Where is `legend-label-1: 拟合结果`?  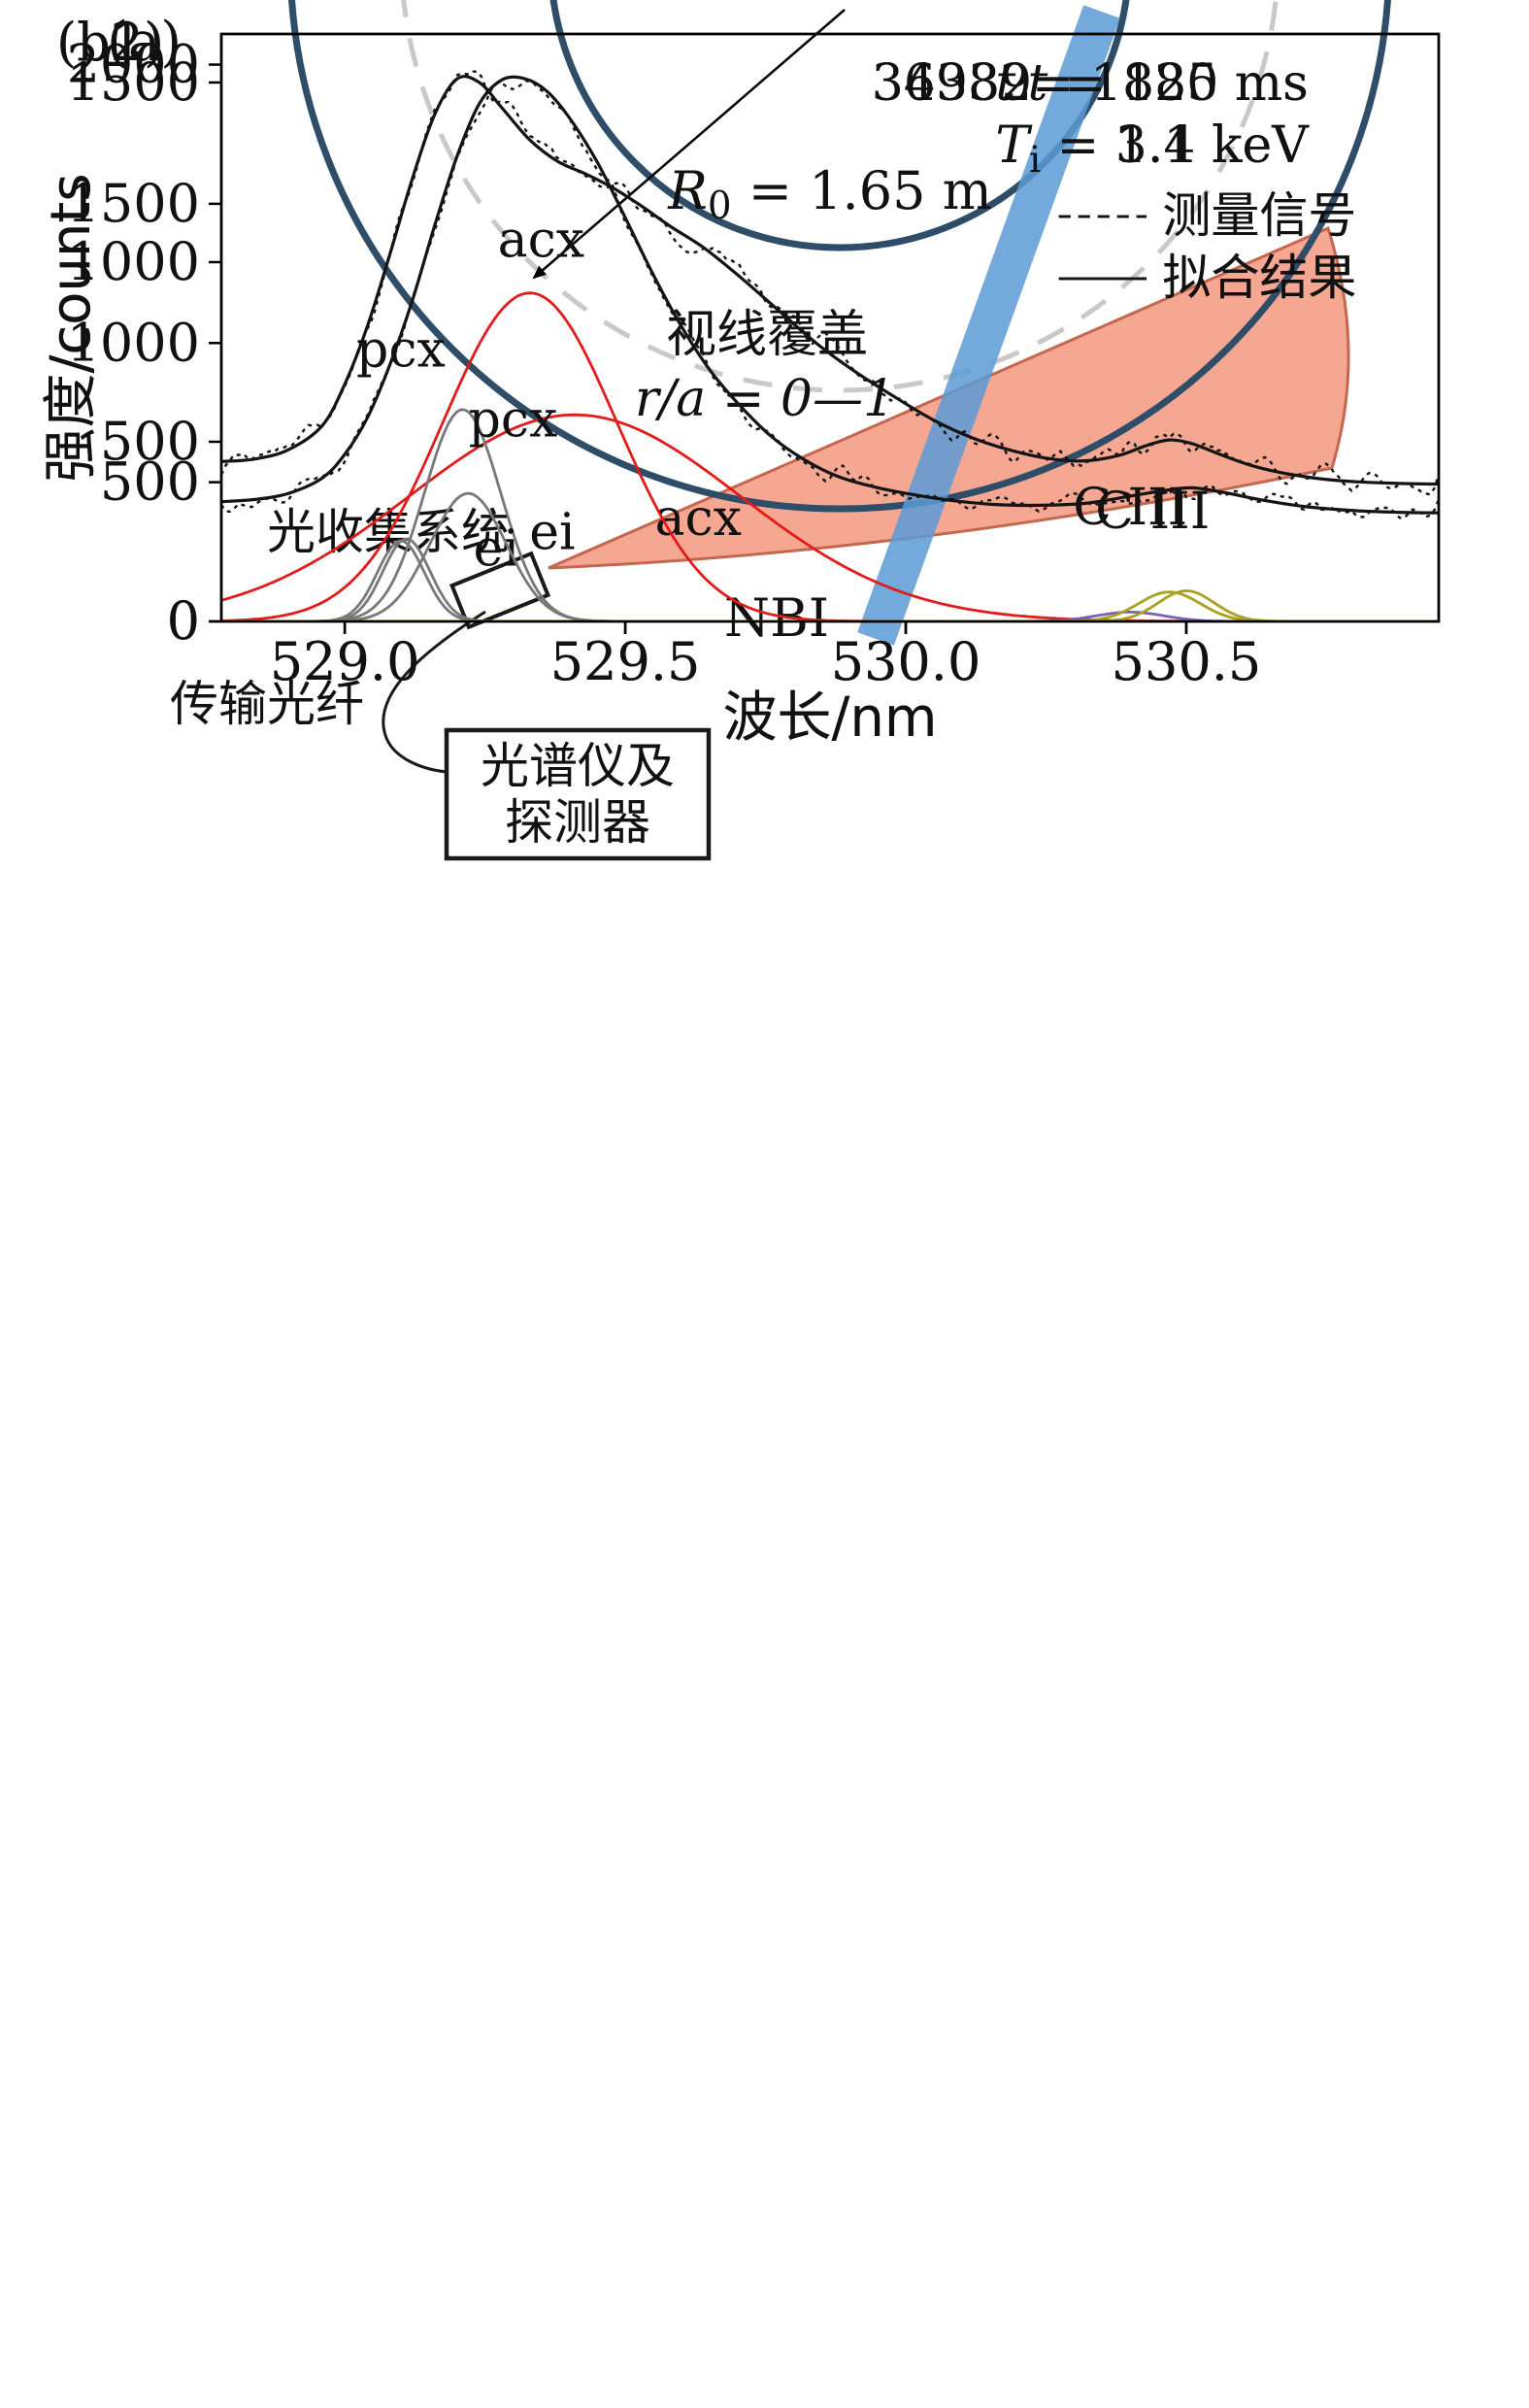 legend-label-1: 拟合结果 is located at coordinates (1259, 278).